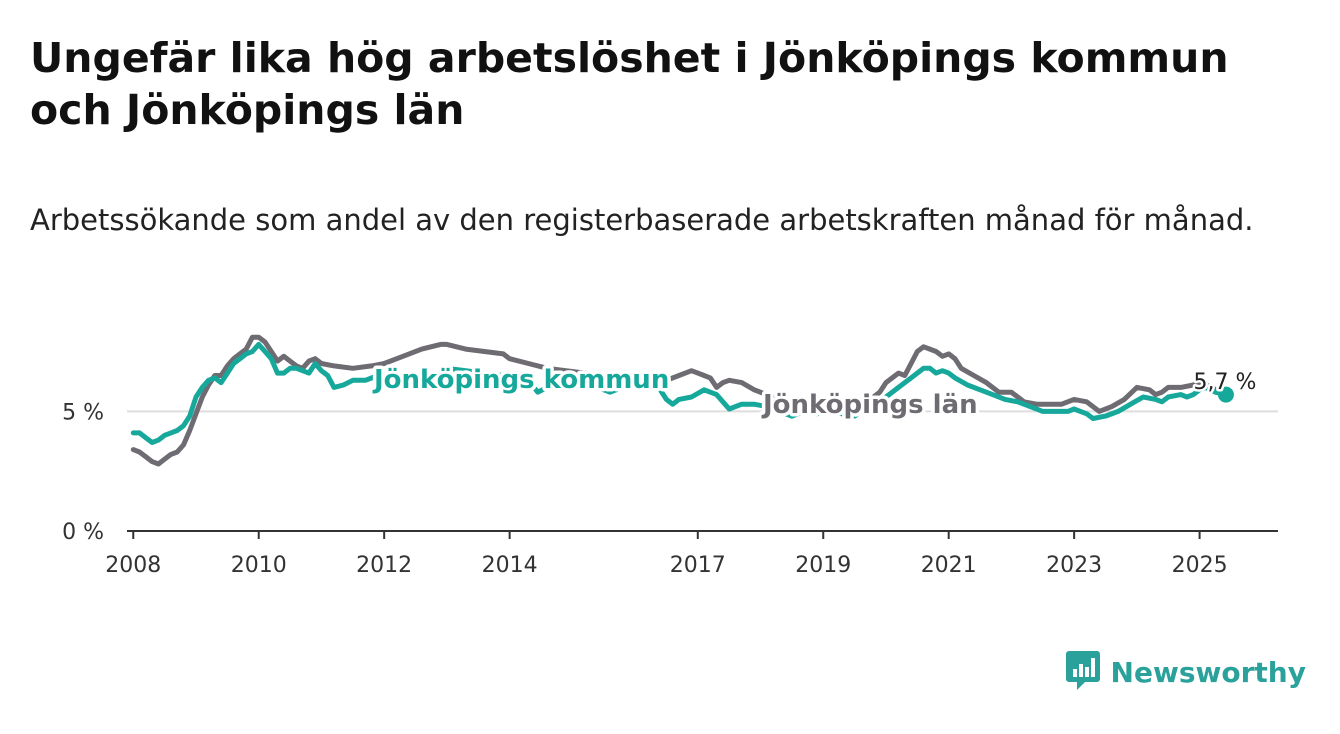 Image resolution: width=1340 pixels, height=734 pixels. What do you see at coordinates (83, 532) in the screenshot?
I see `y-tick-label: 0 %` at bounding box center [83, 532].